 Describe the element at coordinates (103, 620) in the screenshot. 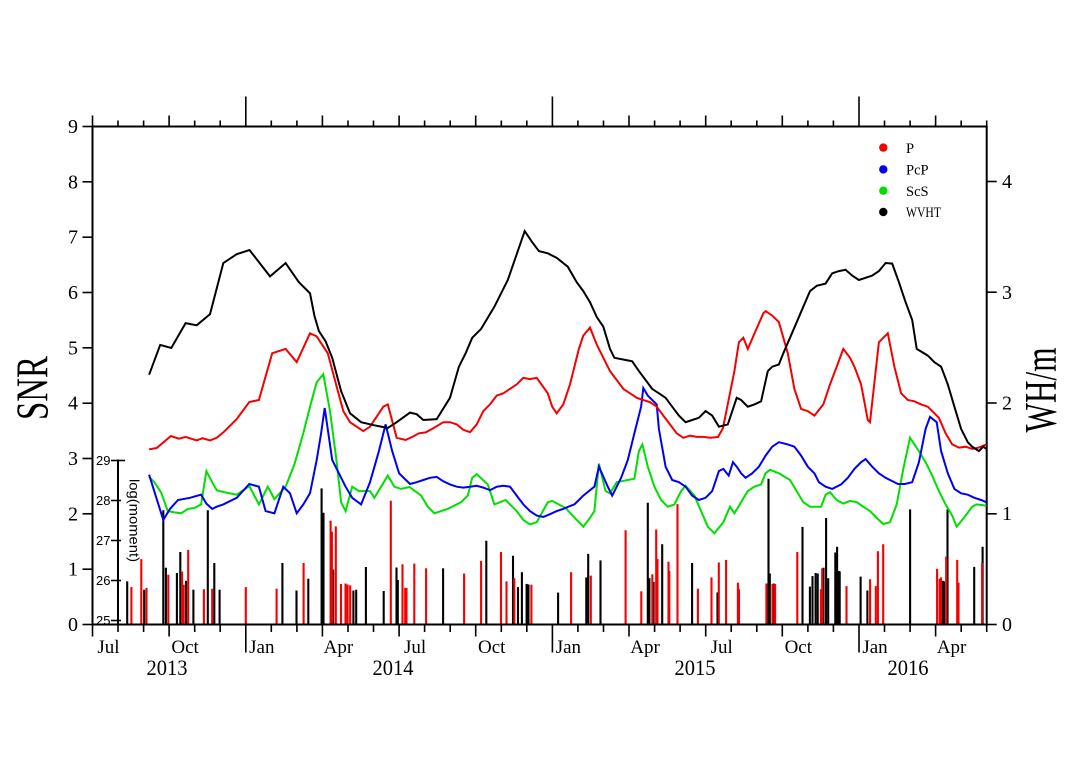

I see `svg-text: 25` at that location.